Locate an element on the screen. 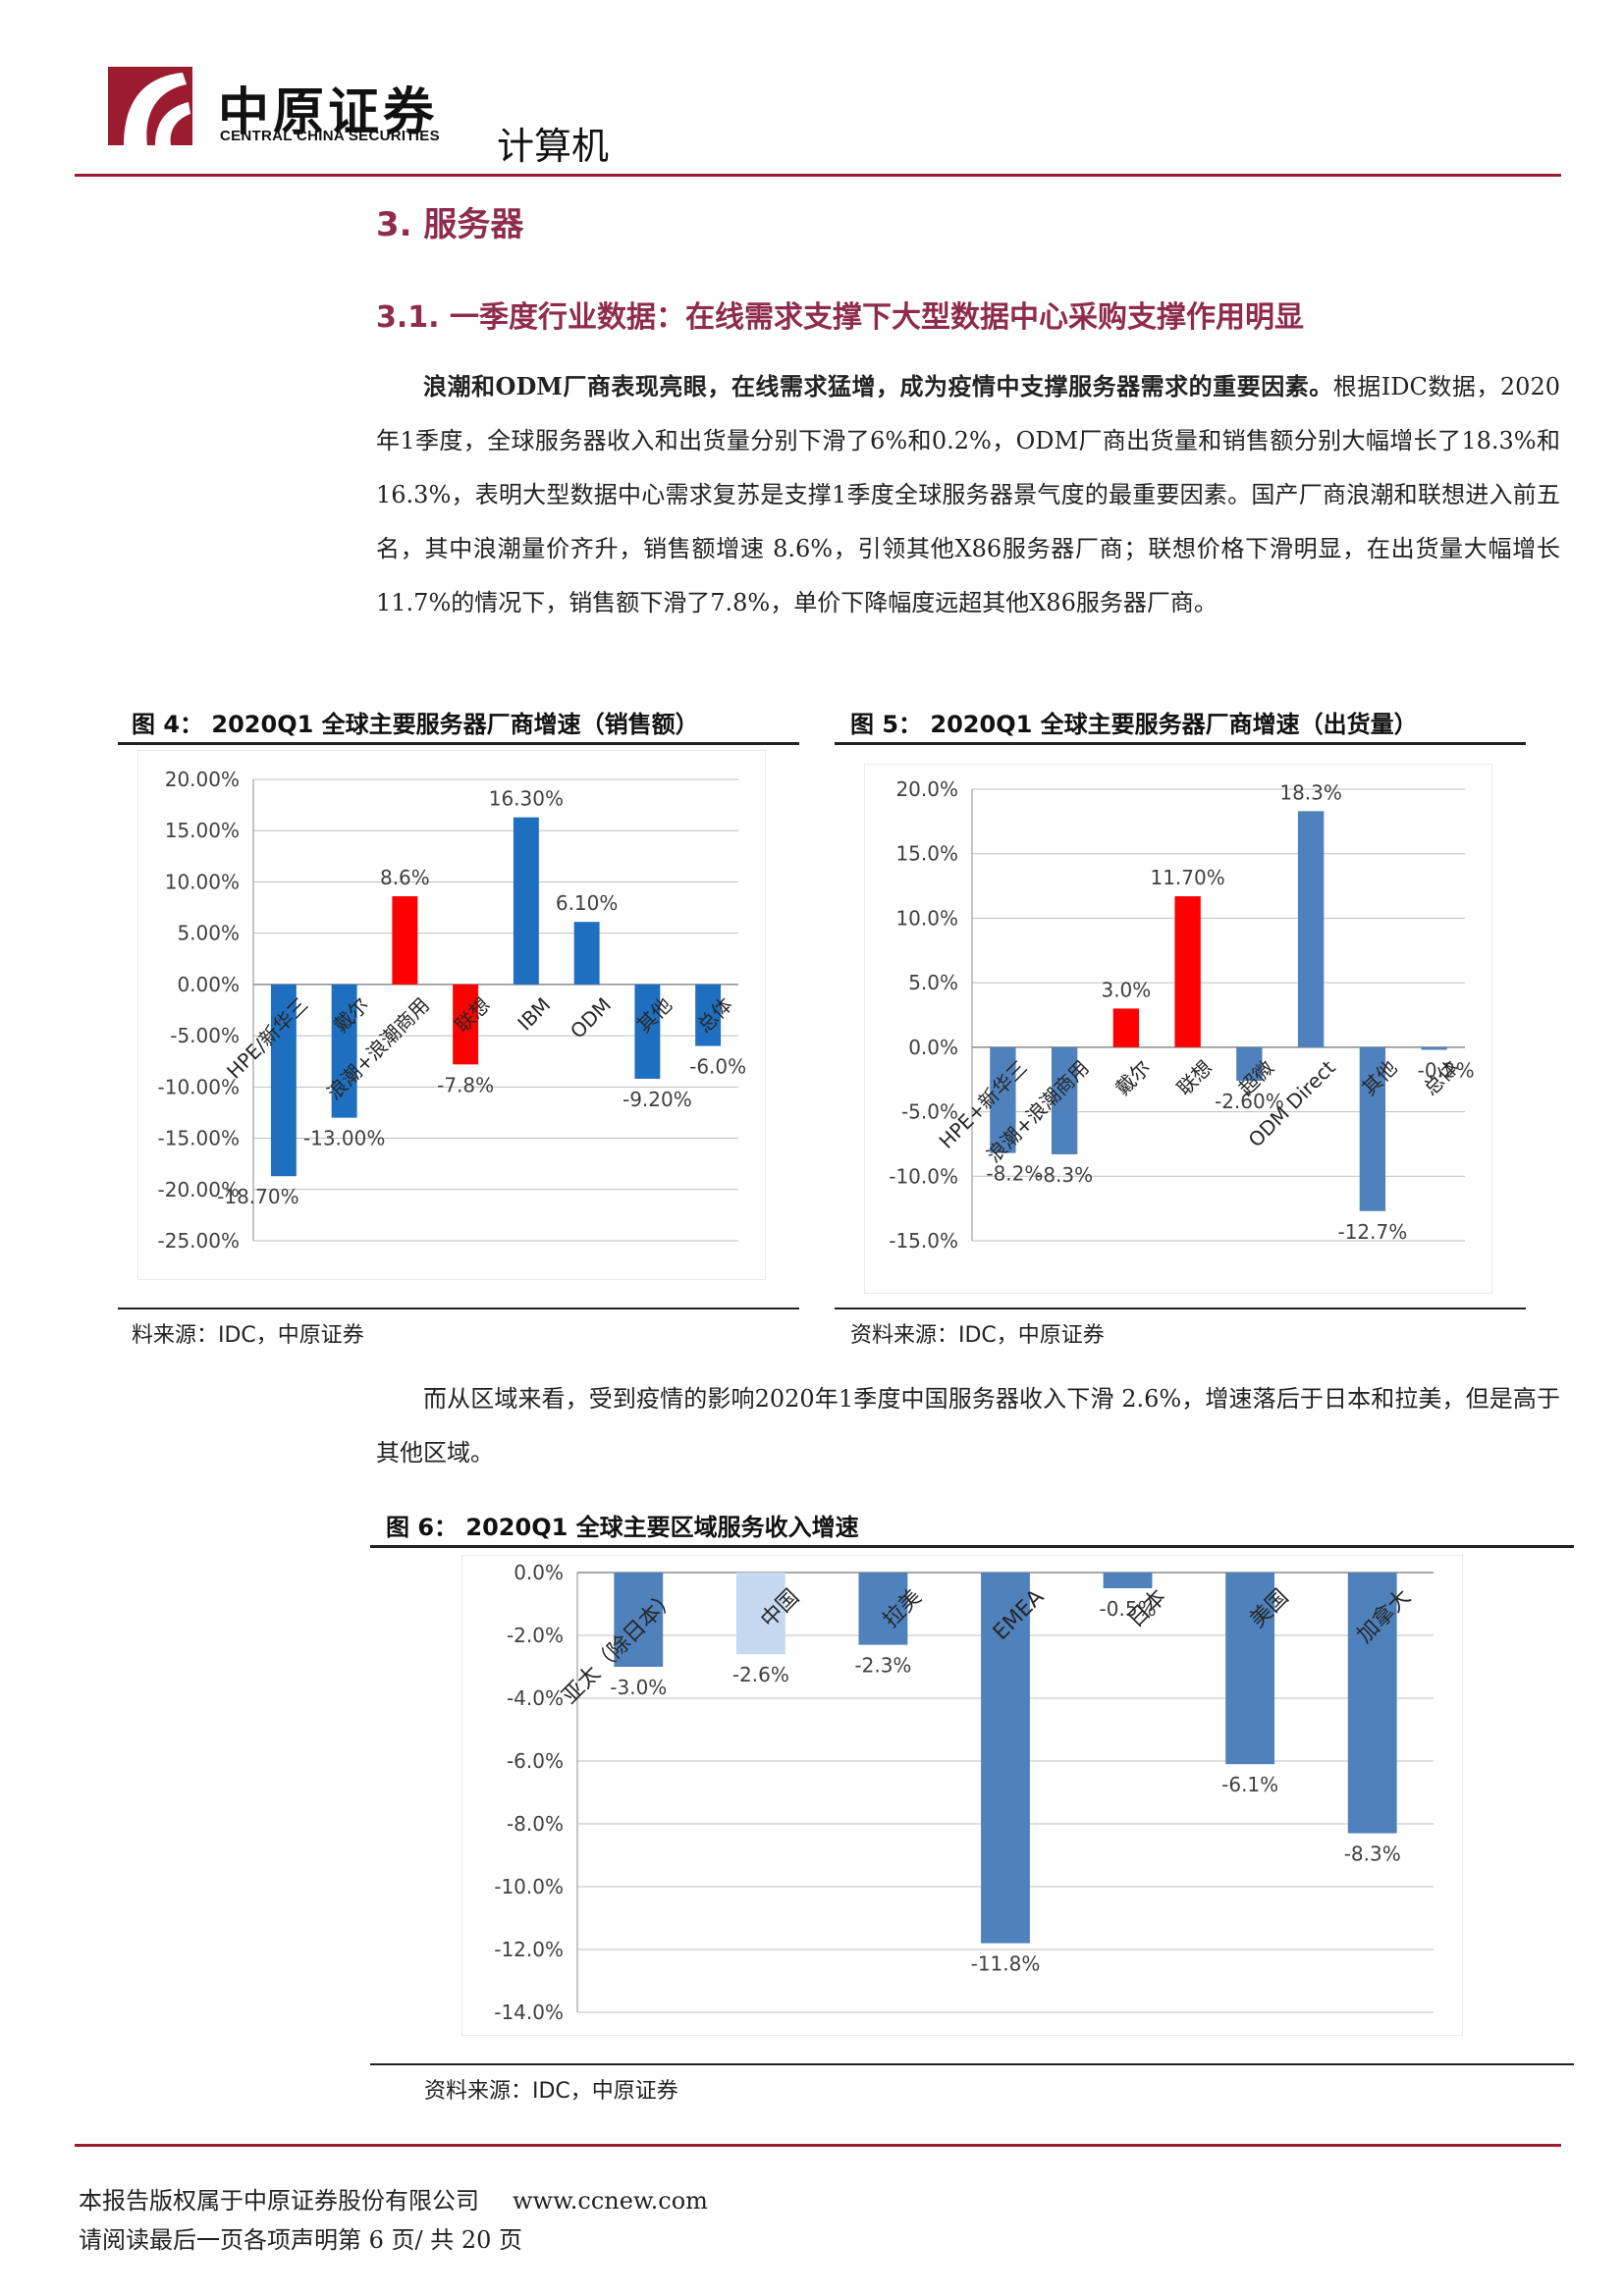 The width and height of the screenshot is (1624, 2296). fig4-source: 料来源：IDC，中原证券 is located at coordinates (248, 1336).